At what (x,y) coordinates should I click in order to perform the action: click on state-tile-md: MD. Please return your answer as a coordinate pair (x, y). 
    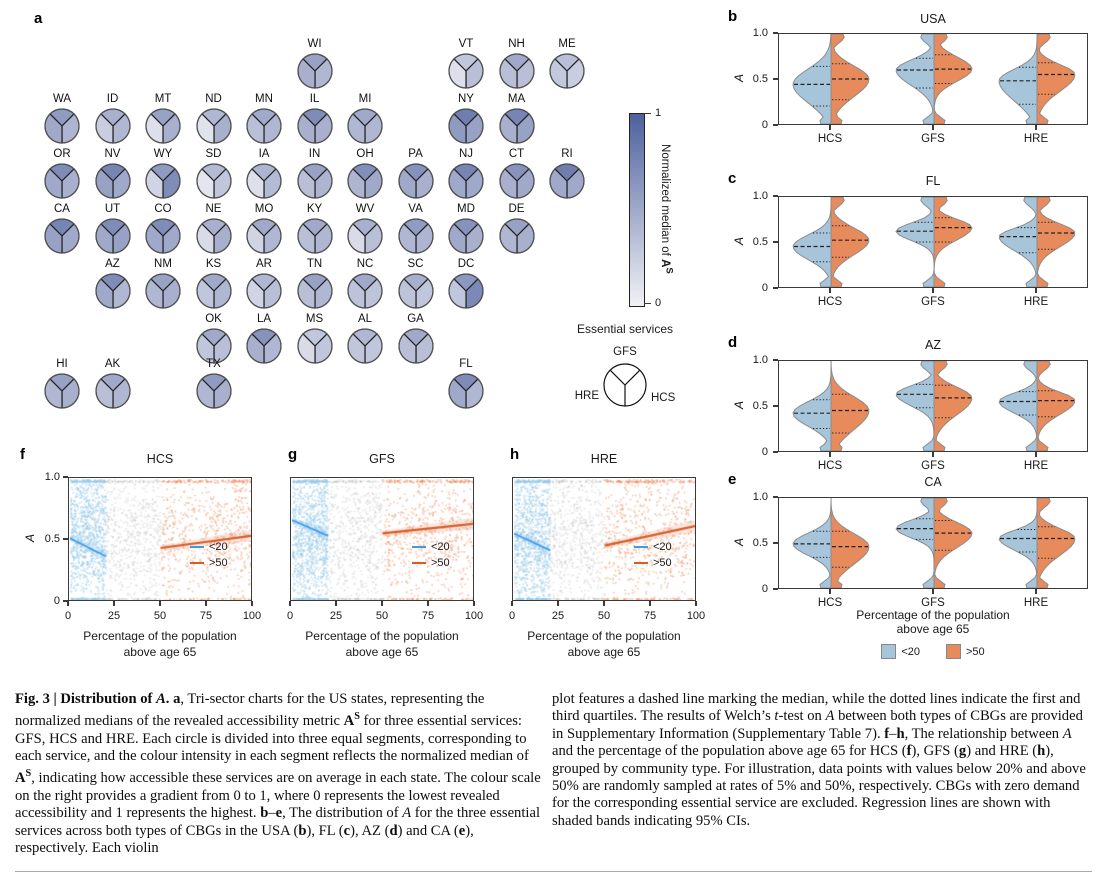
    Looking at the image, I should click on (466, 231).